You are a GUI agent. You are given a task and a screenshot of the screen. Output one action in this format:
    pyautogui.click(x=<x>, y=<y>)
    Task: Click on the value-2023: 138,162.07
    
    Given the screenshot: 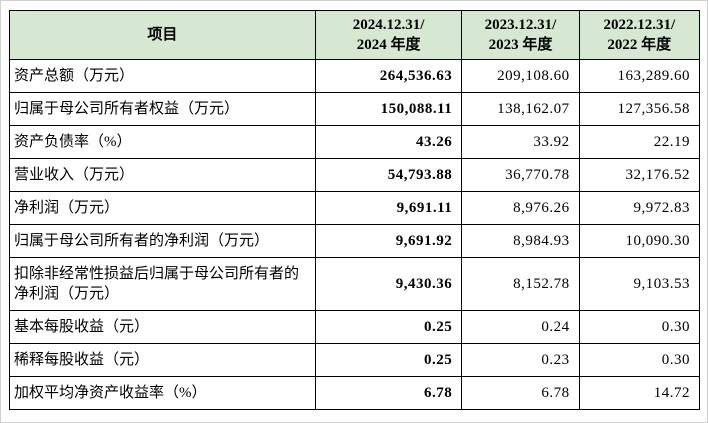 What is the action you would take?
    pyautogui.click(x=520, y=109)
    